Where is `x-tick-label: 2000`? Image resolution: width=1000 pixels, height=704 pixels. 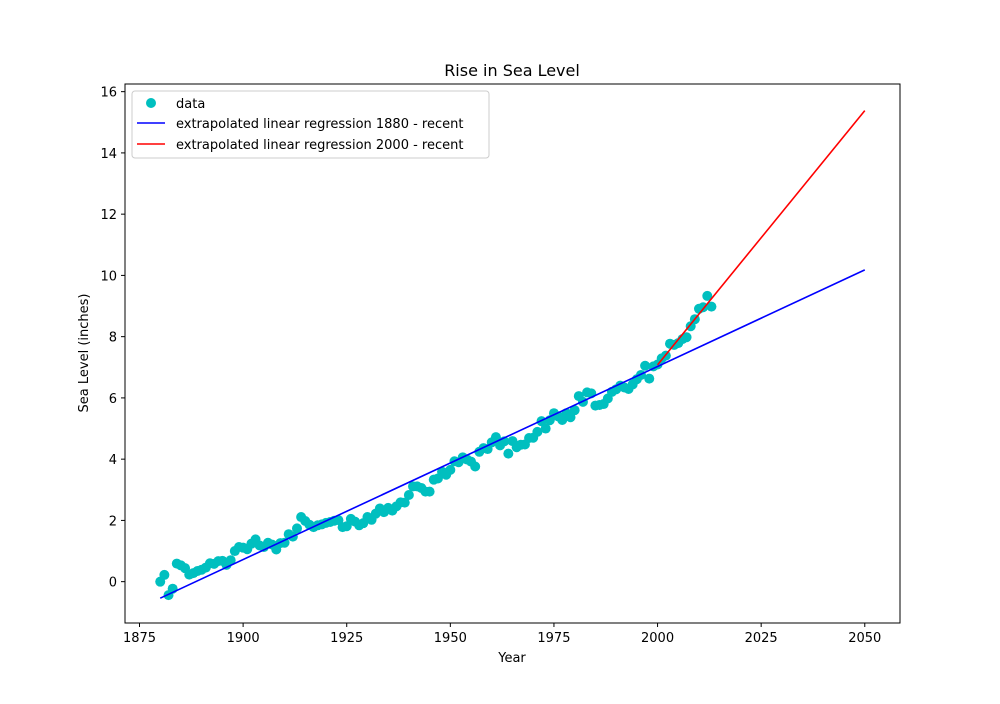
x-tick-label: 2000 is located at coordinates (657, 638).